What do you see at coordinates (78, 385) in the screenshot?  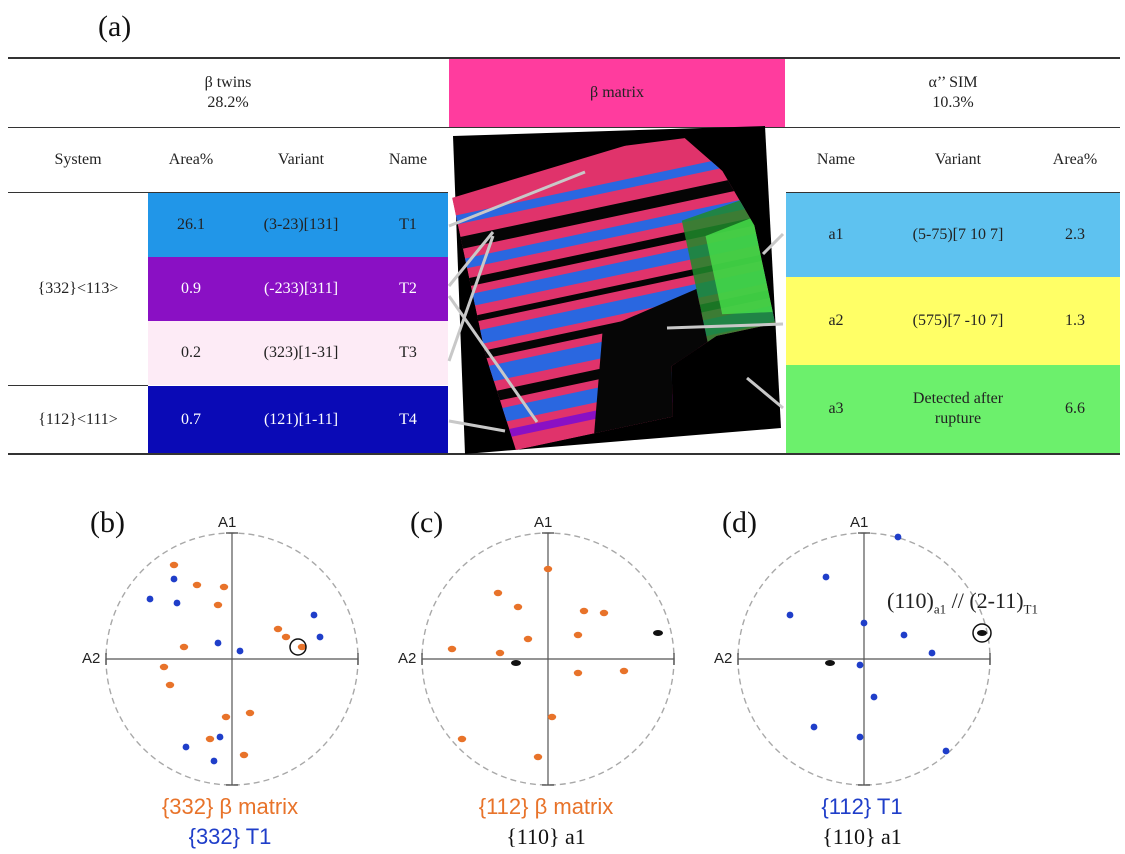 I see `system-separator-rule` at bounding box center [78, 385].